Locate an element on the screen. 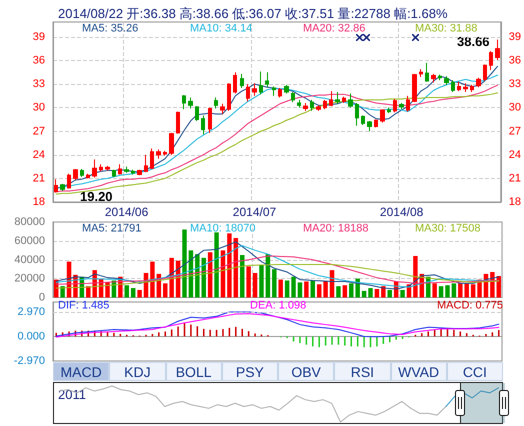 Image resolution: width=524 pixels, height=426 pixels. y2-tick-label: 27 is located at coordinates (515, 131).